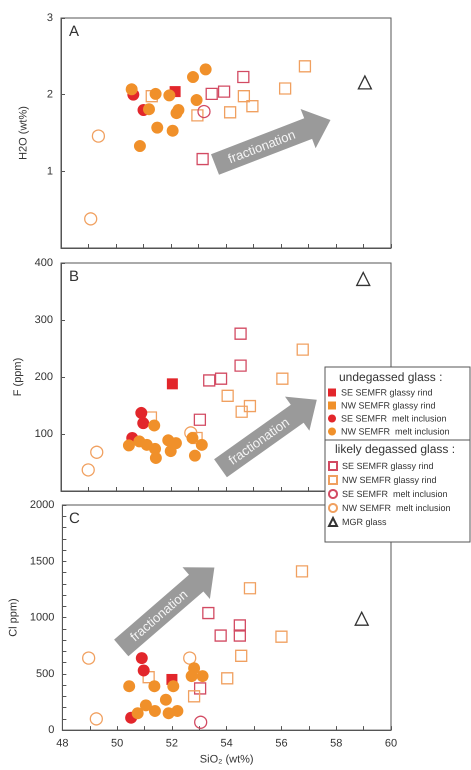  Describe the element at coordinates (74, 518) in the screenshot. I see `chart-title: C` at that location.